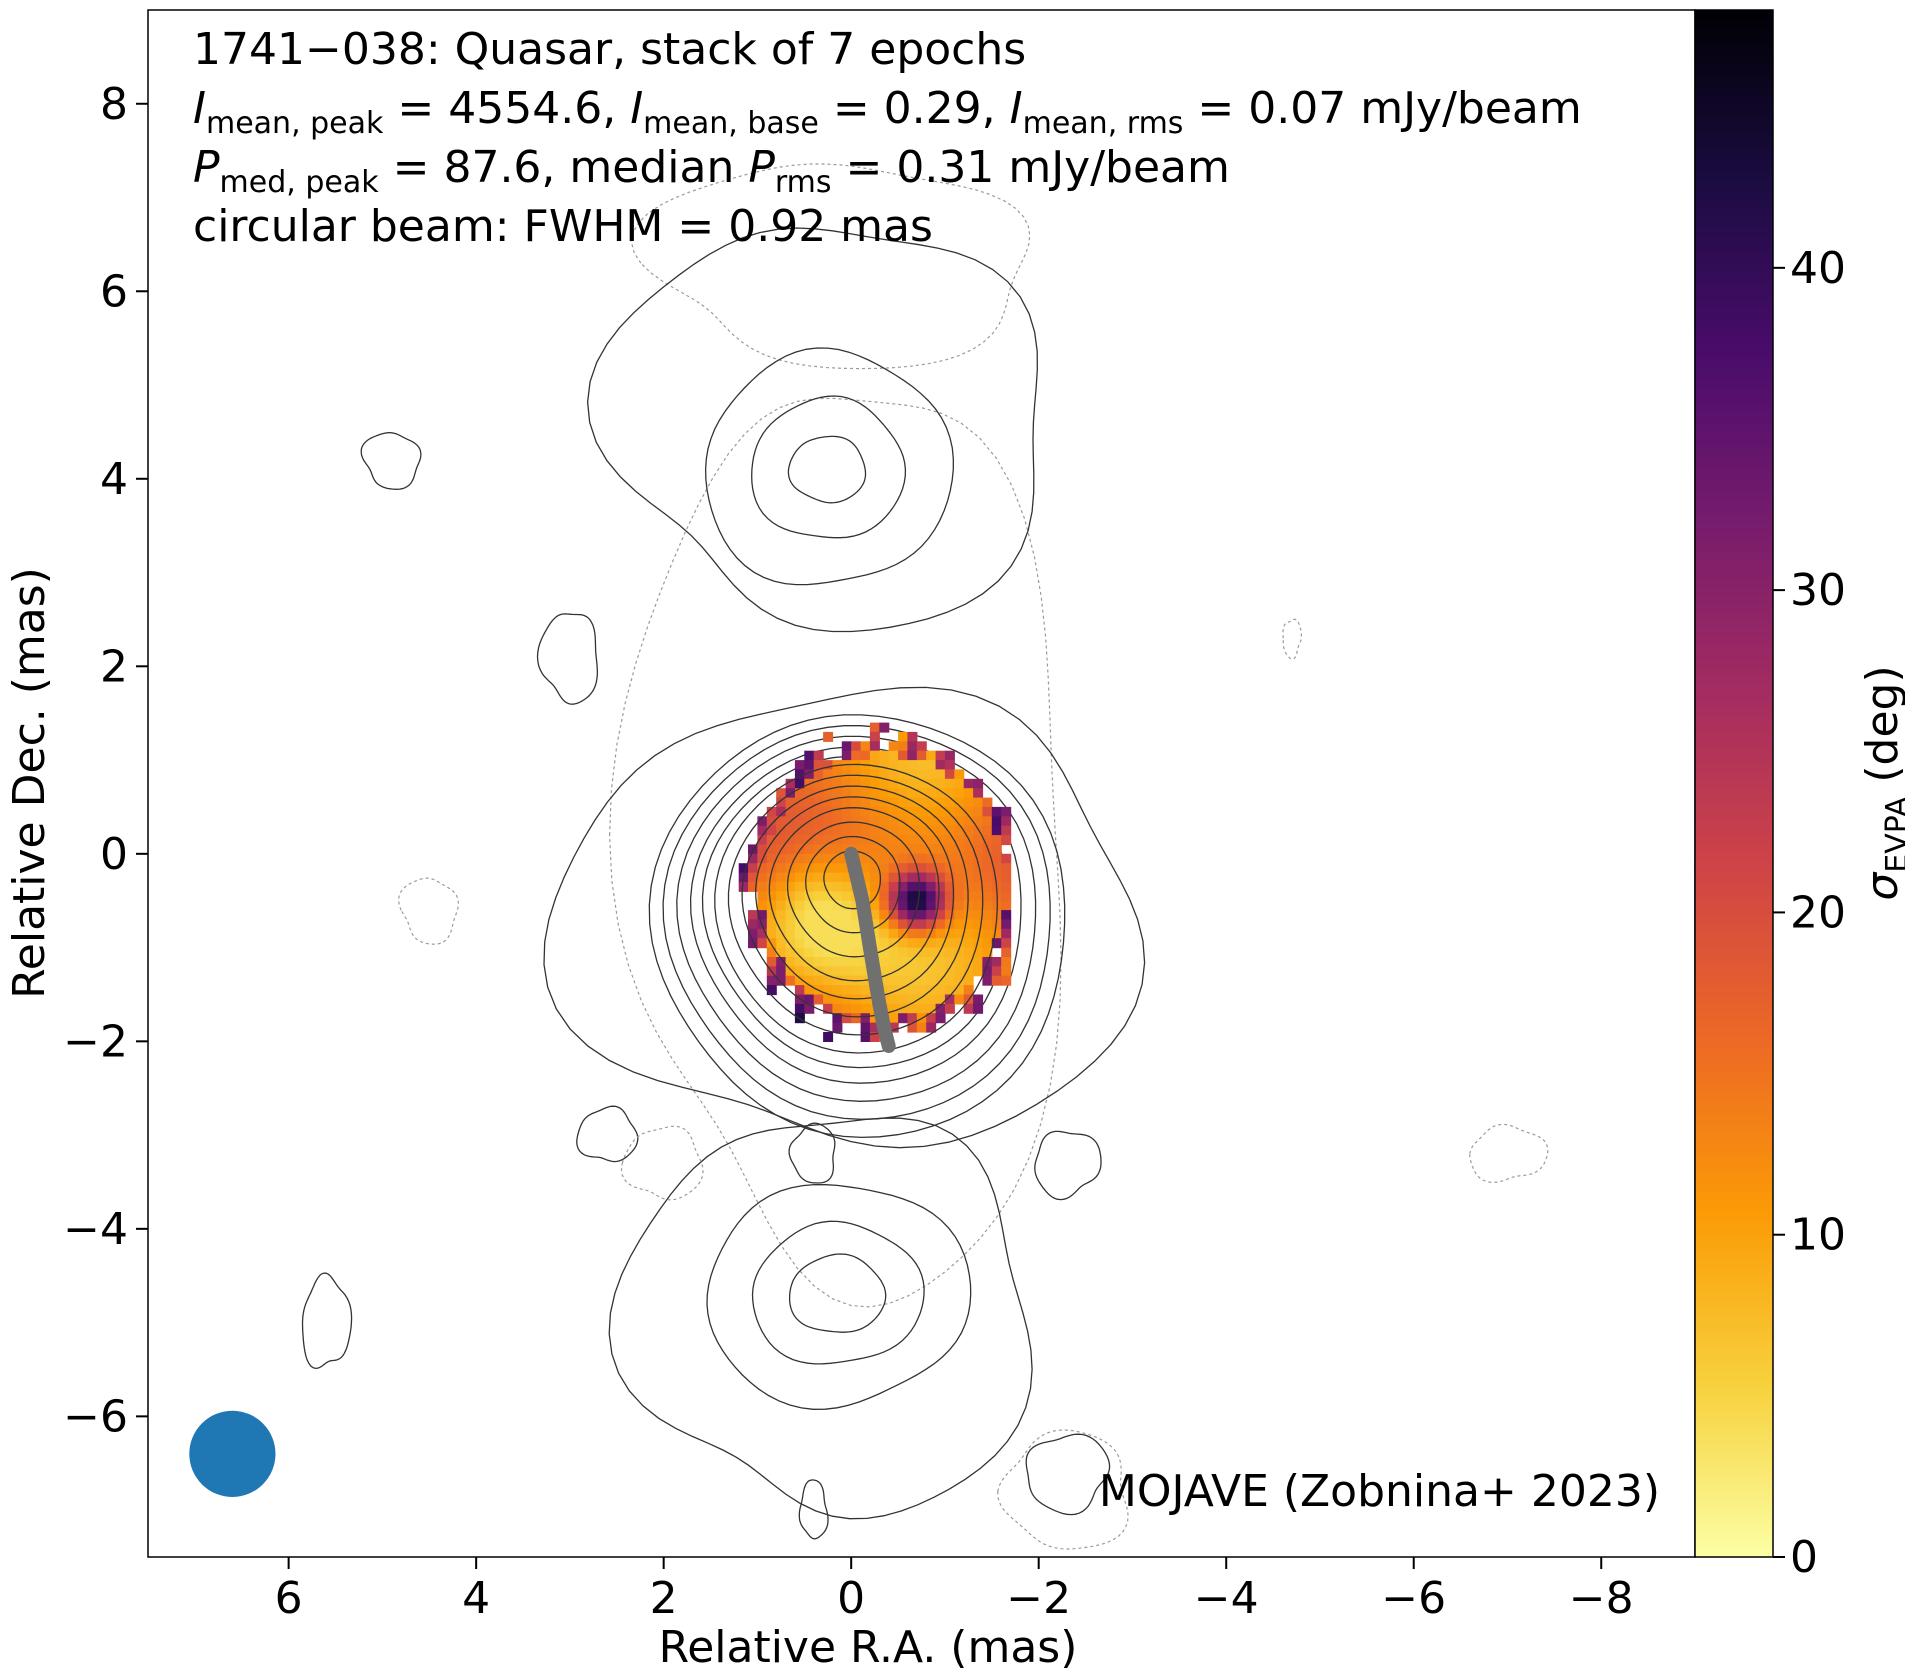 This screenshot has width=1905, height=1674. What do you see at coordinates (105, 760) in the screenshot?
I see `y-axis-ticks: 8 6 4 2 0 −2 −4 −6` at bounding box center [105, 760].